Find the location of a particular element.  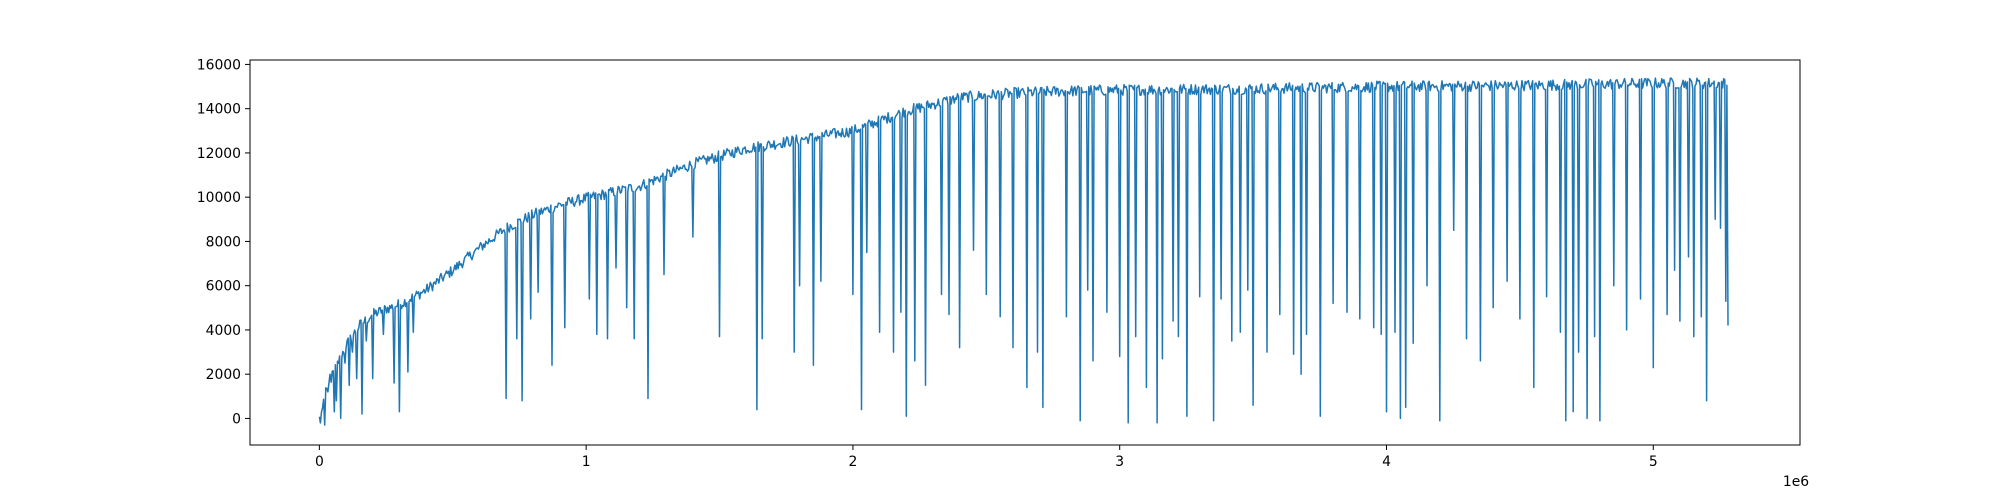

y-tick-label: 16000 is located at coordinates (219, 65).